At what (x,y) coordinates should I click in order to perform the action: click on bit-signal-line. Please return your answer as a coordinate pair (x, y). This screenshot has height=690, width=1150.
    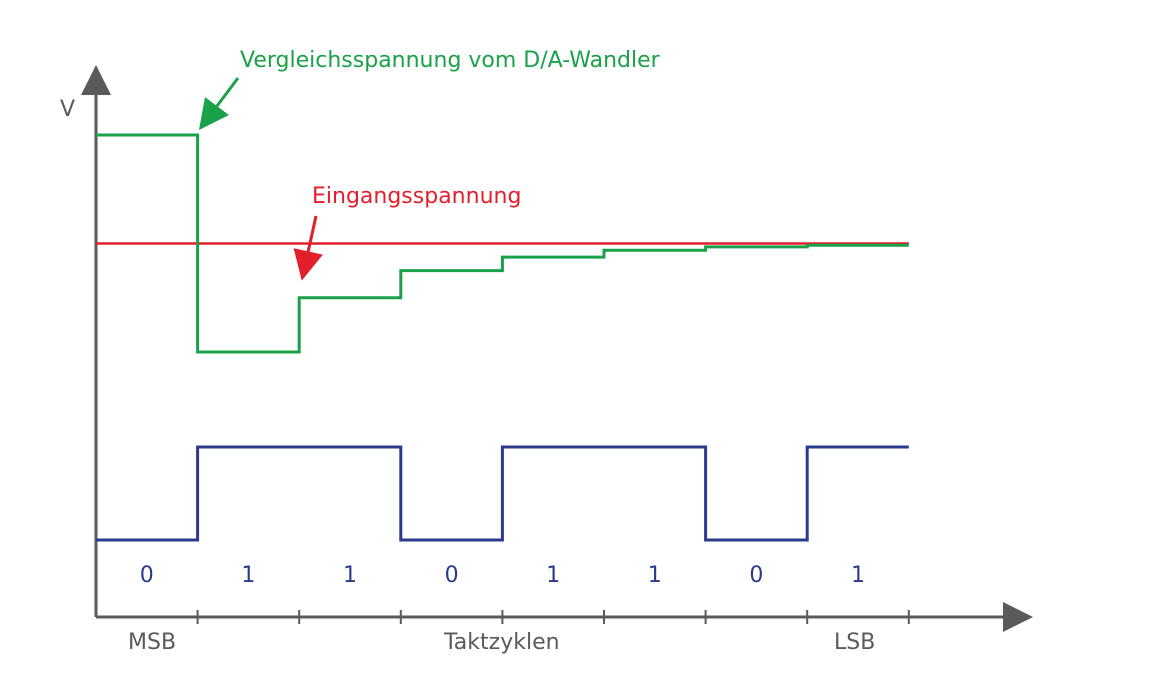
    Looking at the image, I should click on (502, 493).